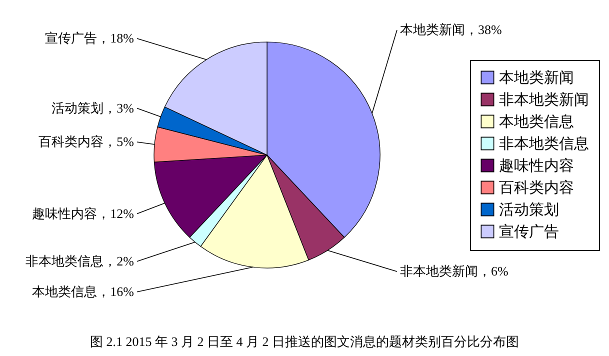 The image size is (609, 356). What do you see at coordinates (83, 213) in the screenshot?
I see `data-label: 趣味性内容，12%` at bounding box center [83, 213].